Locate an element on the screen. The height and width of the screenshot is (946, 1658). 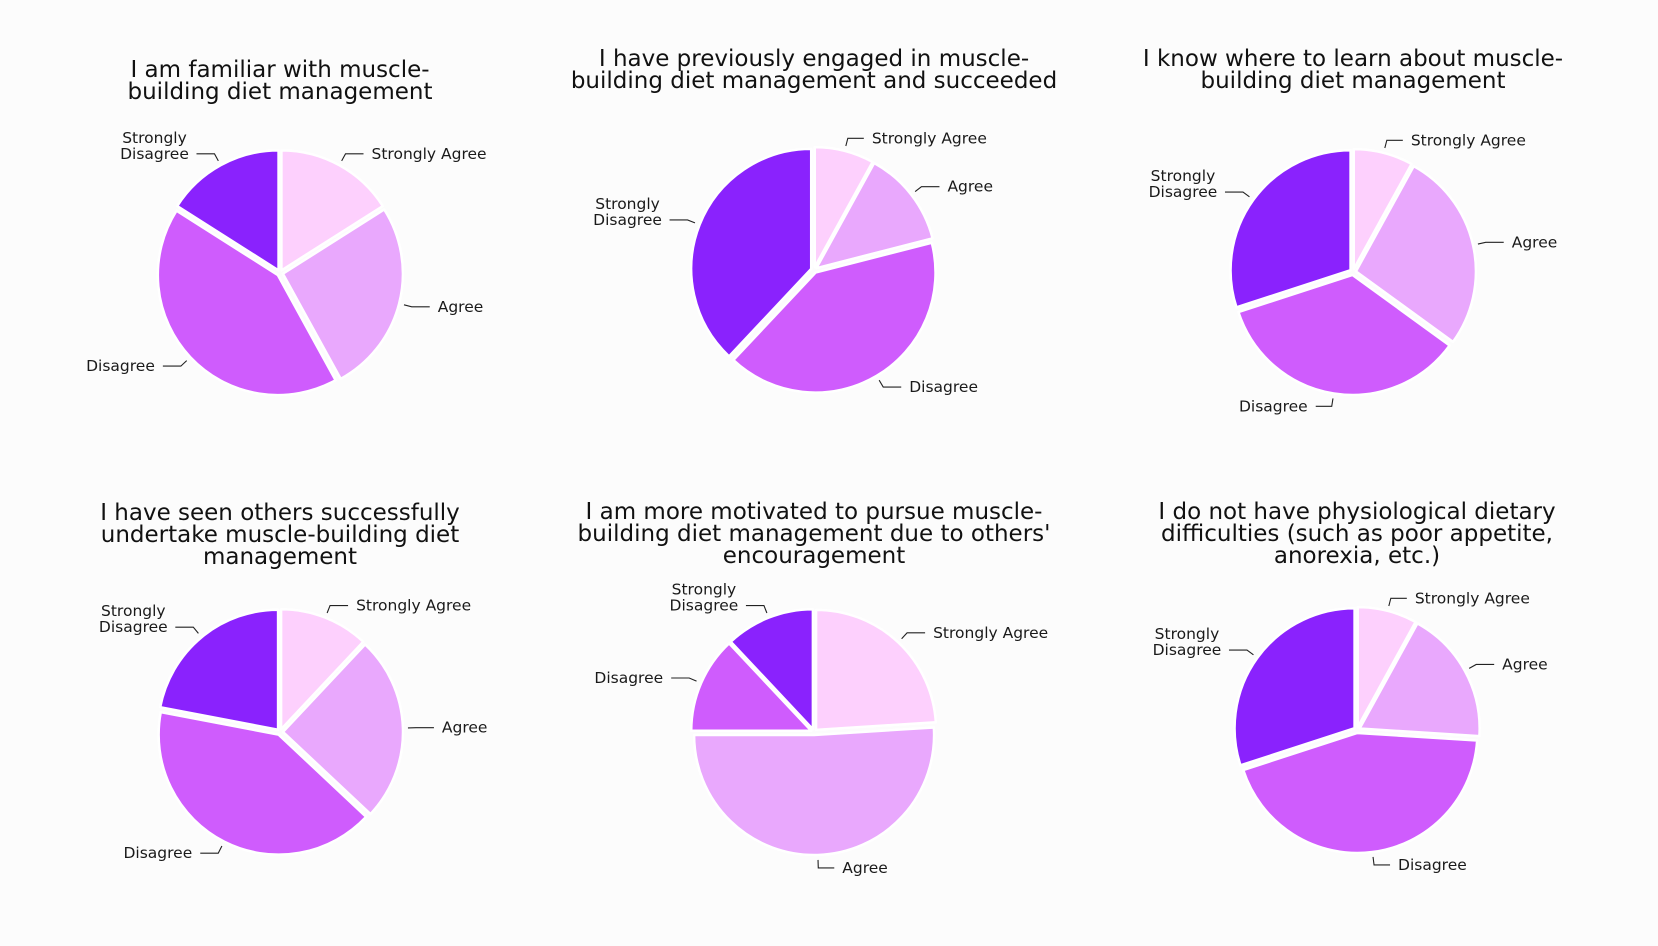
chart-title-line: encouragement is located at coordinates (814, 556).